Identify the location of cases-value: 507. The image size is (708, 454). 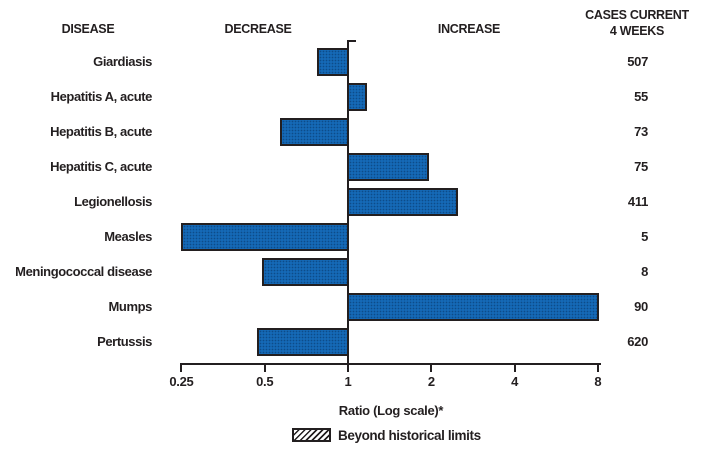
(637, 61).